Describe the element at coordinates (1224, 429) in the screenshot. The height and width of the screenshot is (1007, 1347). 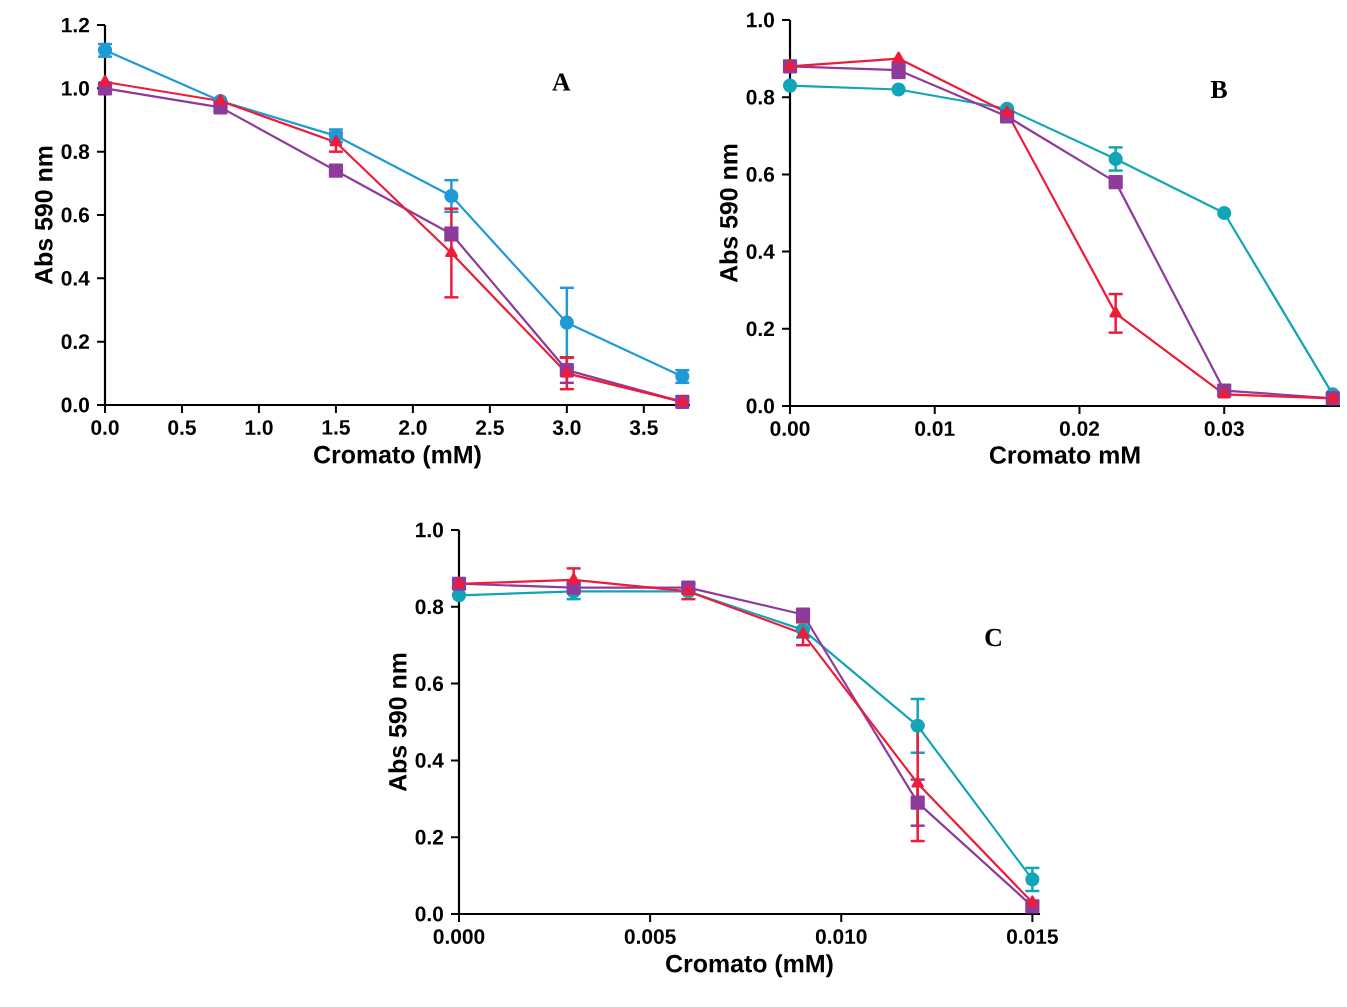
I see `x-tick-label: 0.03` at that location.